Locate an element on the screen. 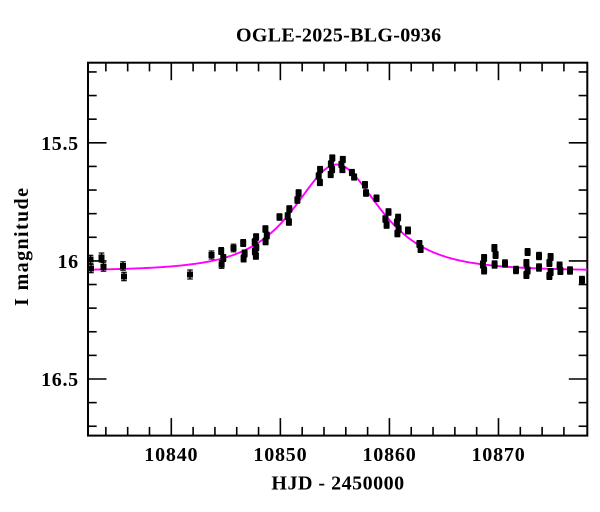  svg-text: 10850 is located at coordinates (280, 455).